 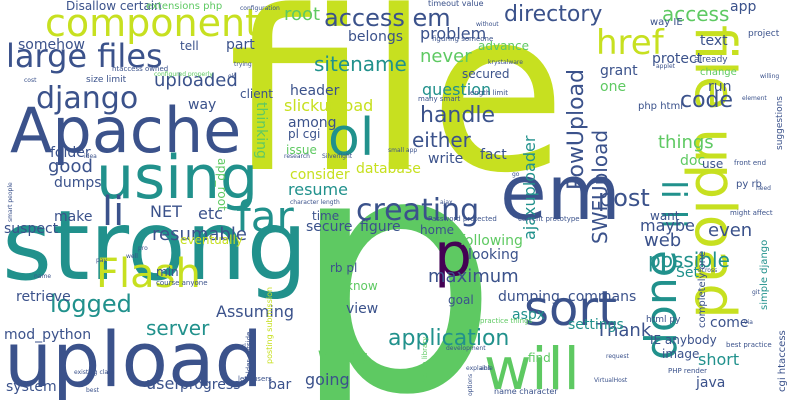 I want to click on word-idea: idea, so click(x=90, y=156).